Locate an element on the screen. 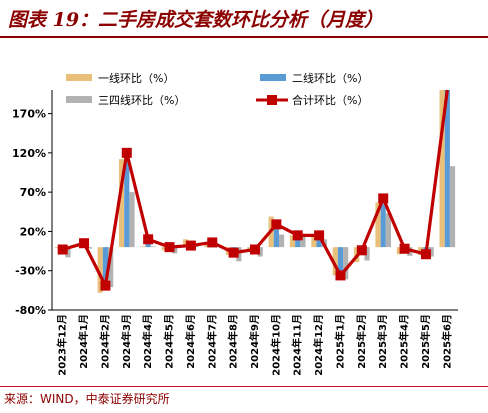 The image size is (488, 413). y-tick-label: 20% is located at coordinates (33, 231).